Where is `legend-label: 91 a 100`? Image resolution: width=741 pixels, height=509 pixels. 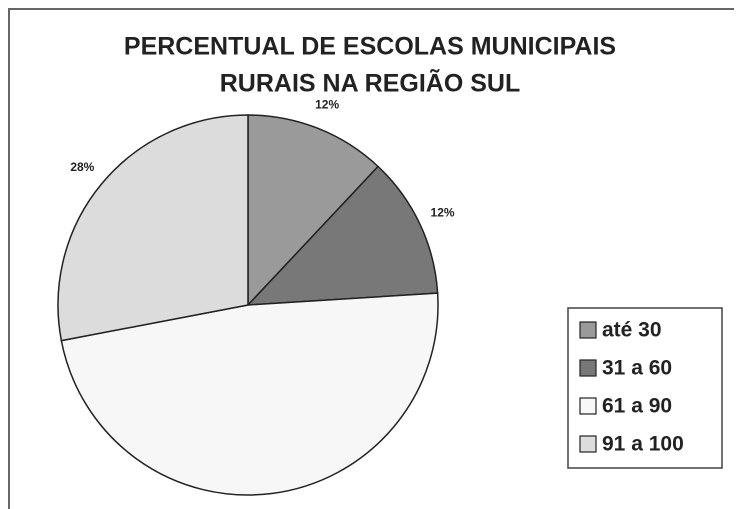
legend-label: 91 a 100 is located at coordinates (643, 444).